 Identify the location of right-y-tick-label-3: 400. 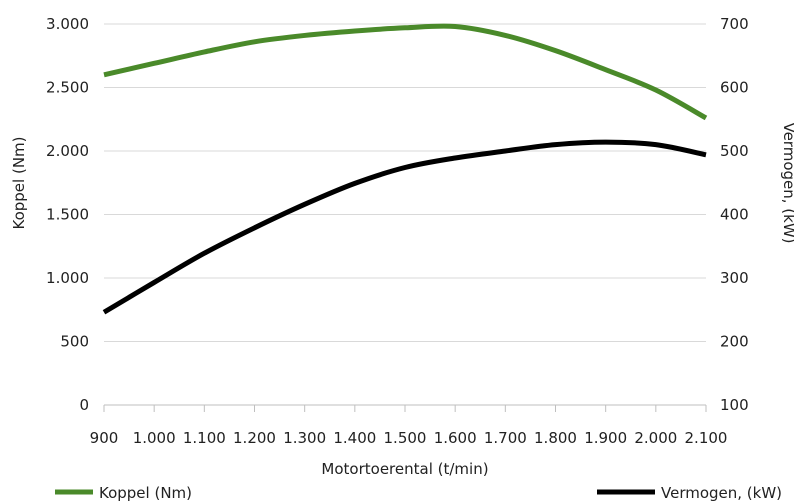
(734, 215).